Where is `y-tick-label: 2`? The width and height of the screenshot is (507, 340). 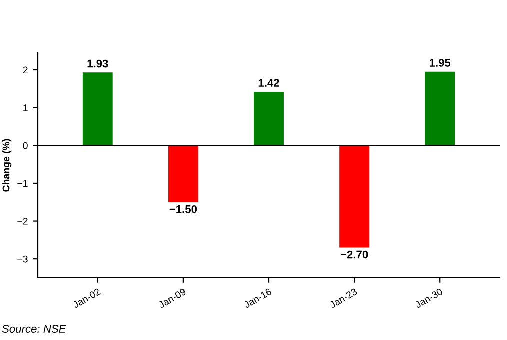 y-tick-label: 2 is located at coordinates (25, 70).